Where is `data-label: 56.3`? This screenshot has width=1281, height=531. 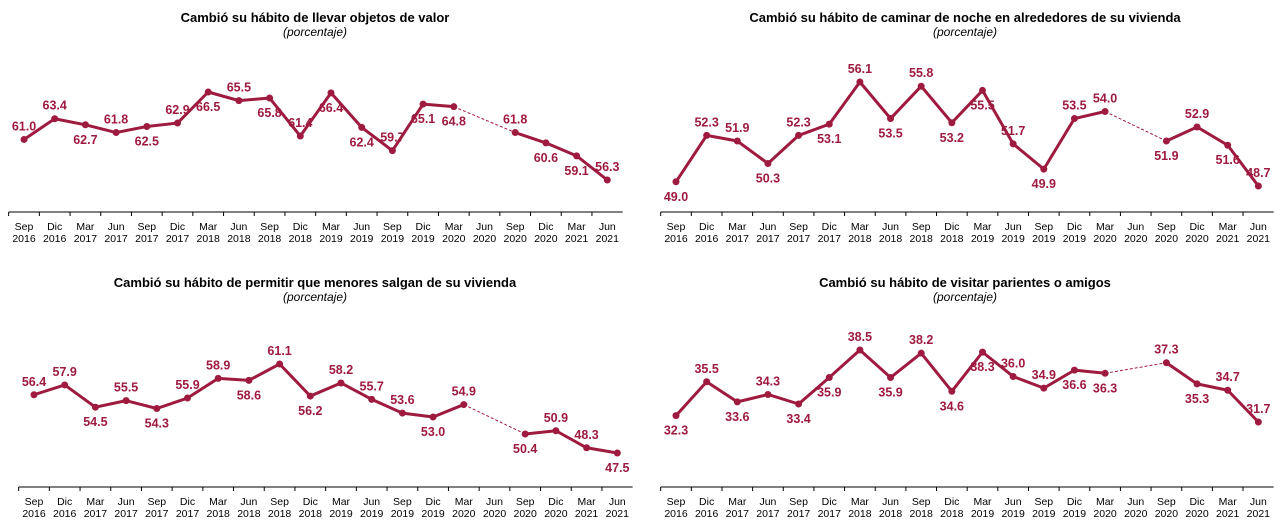 data-label: 56.3 is located at coordinates (607, 167).